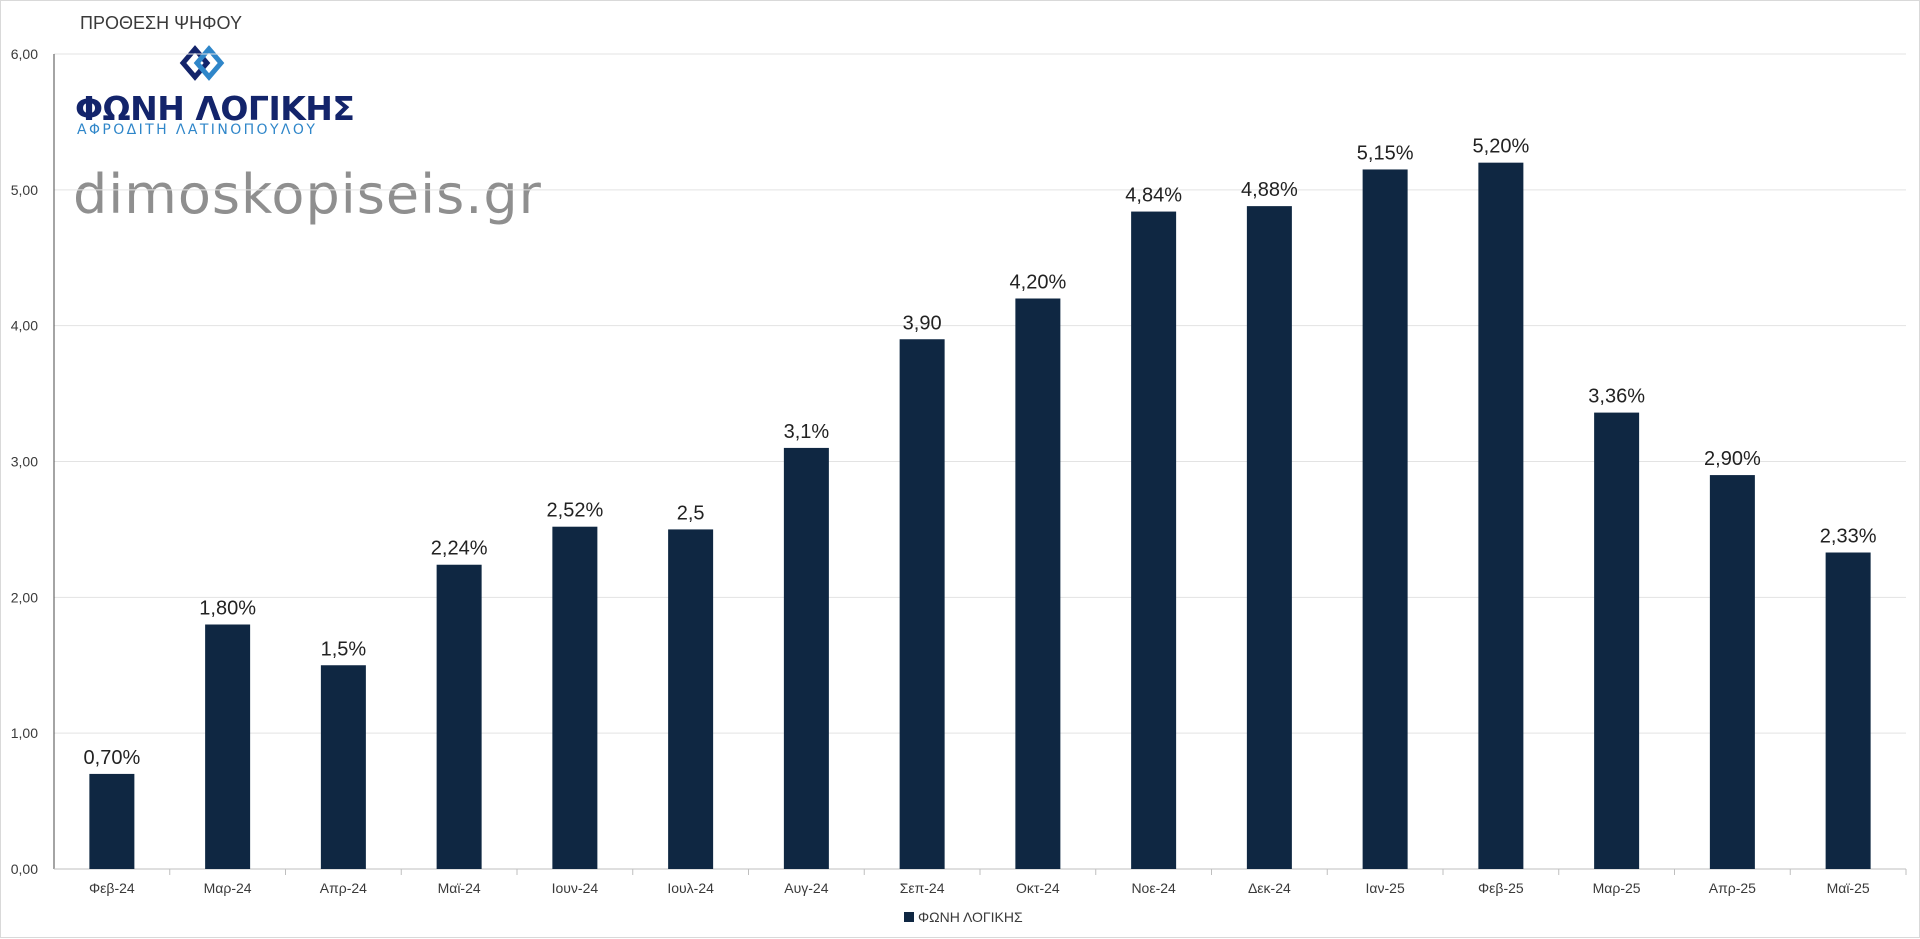 This screenshot has width=1920, height=939. What do you see at coordinates (343, 888) in the screenshot?
I see `x-tick-label: Απρ-24` at bounding box center [343, 888].